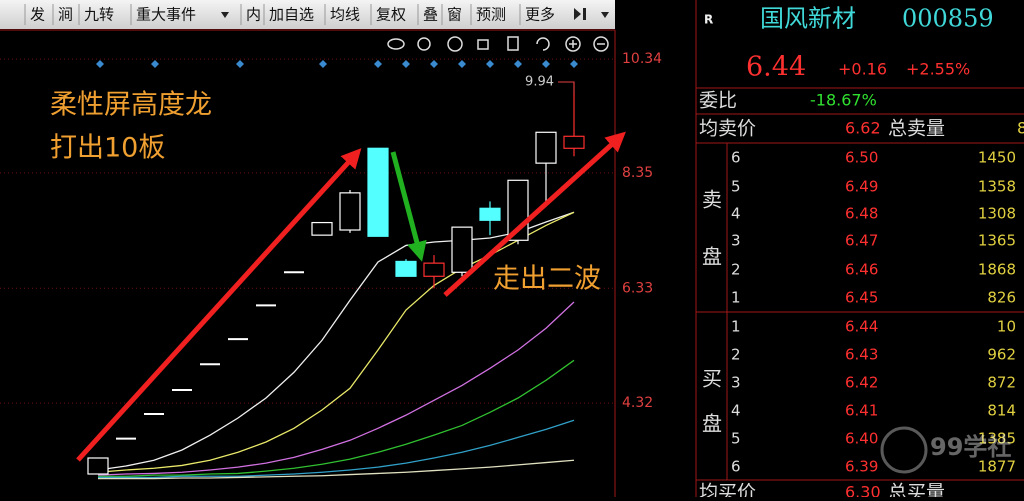 Image resolution: width=1024 pixels, height=501 pixels. I want to click on level-volume: 1868, so click(997, 270).